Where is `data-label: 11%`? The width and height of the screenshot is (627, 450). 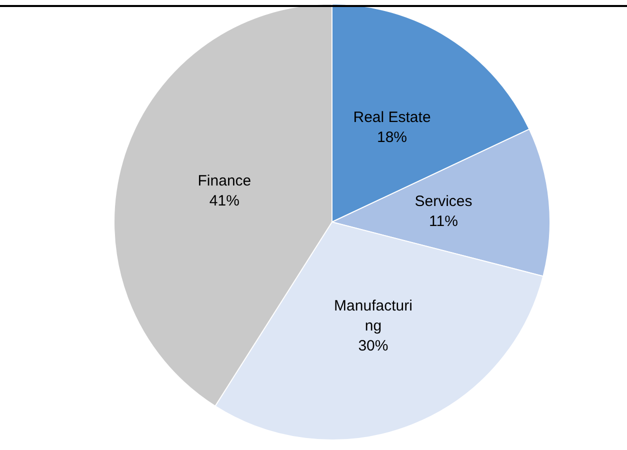
data-label: 11% is located at coordinates (443, 221).